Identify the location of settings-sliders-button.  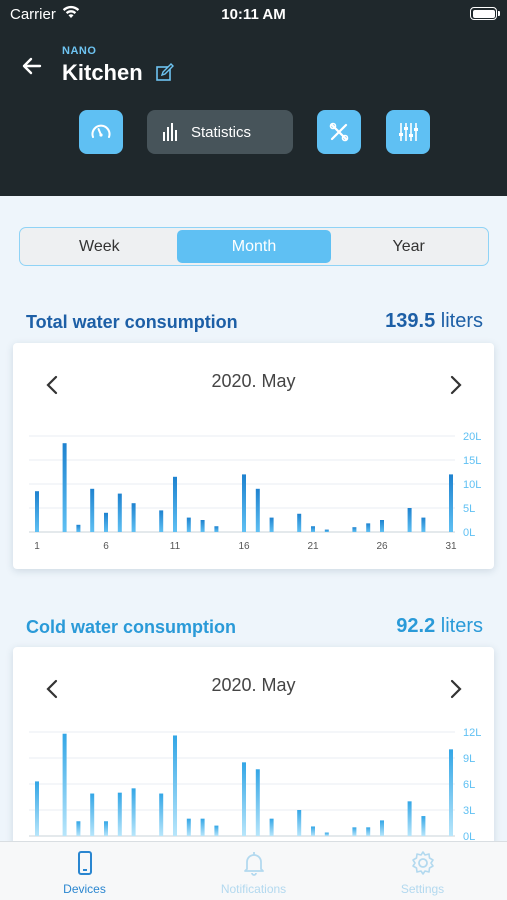
(408, 132).